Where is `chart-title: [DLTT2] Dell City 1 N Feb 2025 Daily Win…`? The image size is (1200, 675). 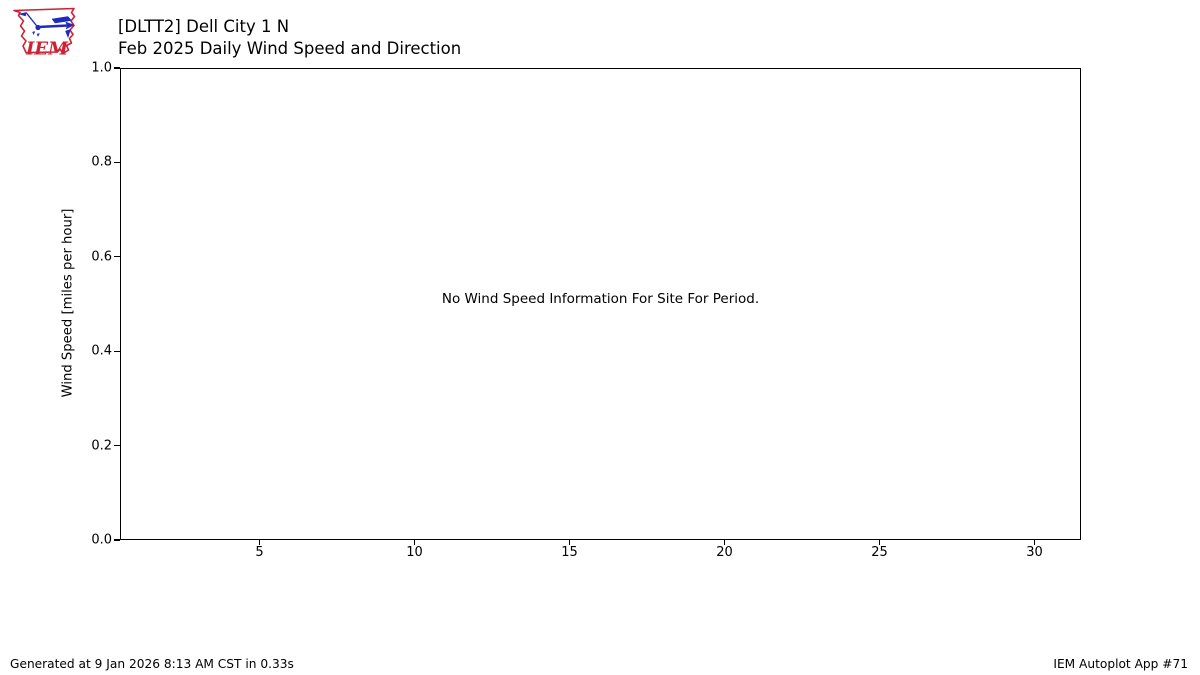 chart-title: [DLTT2] Dell City 1 N Feb 2025 Daily Win… is located at coordinates (289, 37).